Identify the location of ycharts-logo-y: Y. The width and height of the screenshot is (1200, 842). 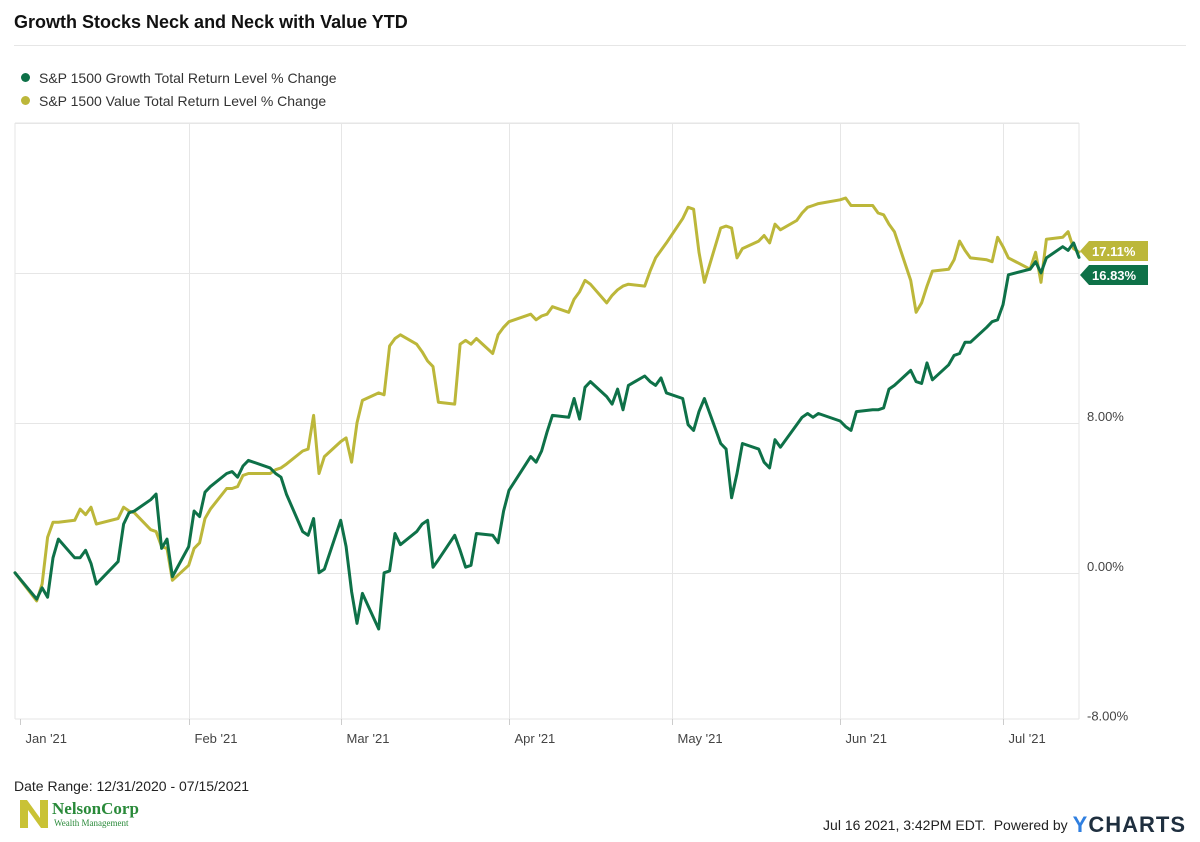
(1080, 824).